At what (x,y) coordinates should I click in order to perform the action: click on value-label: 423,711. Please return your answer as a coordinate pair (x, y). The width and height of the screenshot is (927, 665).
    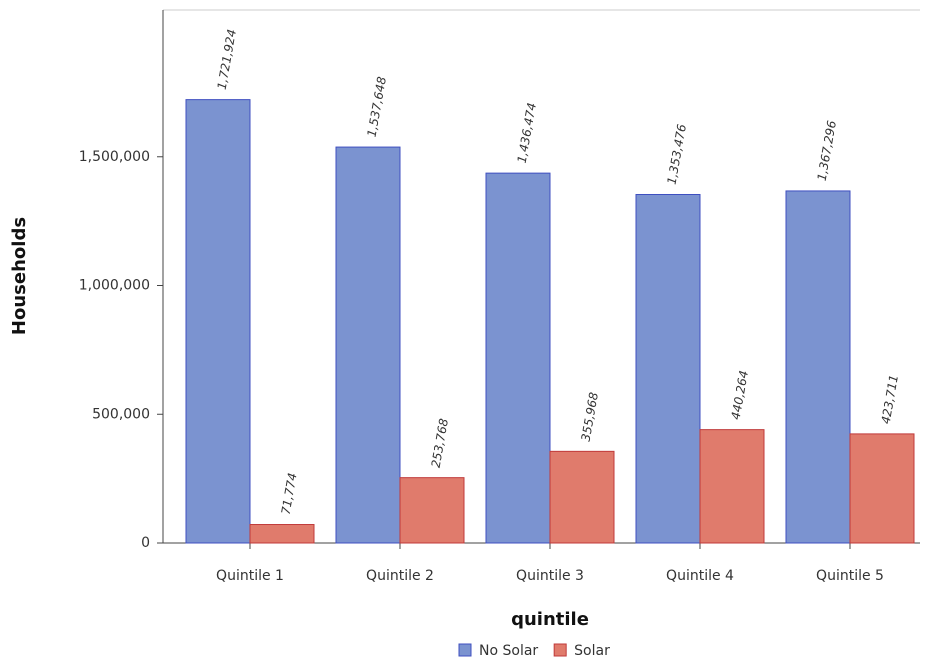
    Looking at the image, I should click on (890, 399).